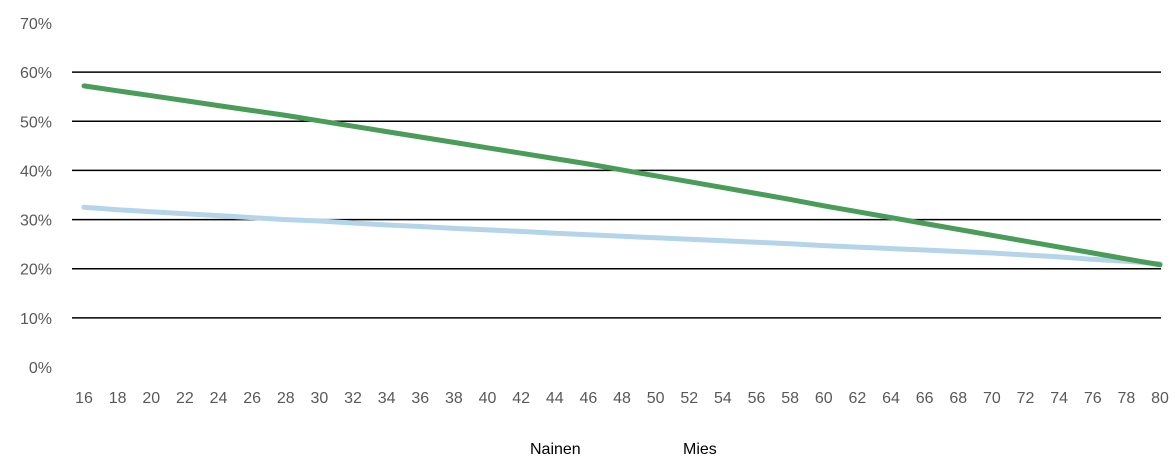 This screenshot has height=461, width=1175. I want to click on y-tick-label: 60%, so click(36, 73).